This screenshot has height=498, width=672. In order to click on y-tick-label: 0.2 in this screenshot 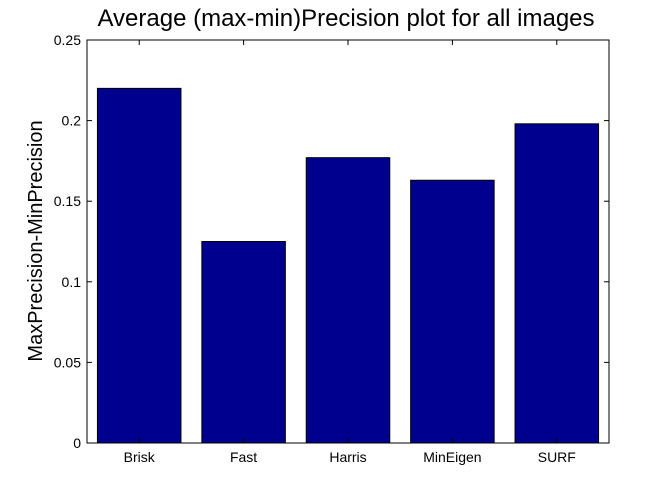, I will do `click(72, 121)`.